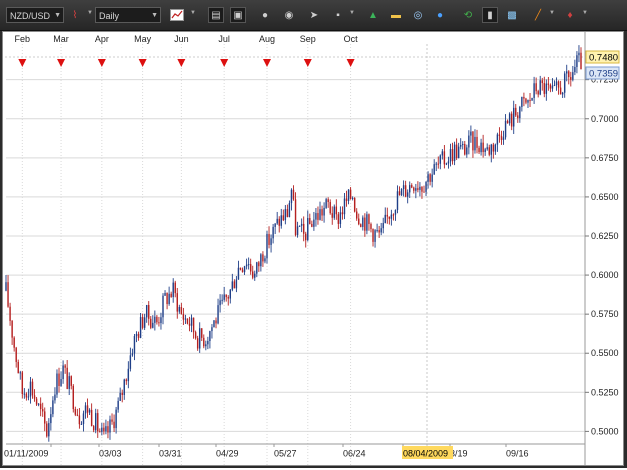  I want to click on pencil-icon: ╱, so click(538, 15).